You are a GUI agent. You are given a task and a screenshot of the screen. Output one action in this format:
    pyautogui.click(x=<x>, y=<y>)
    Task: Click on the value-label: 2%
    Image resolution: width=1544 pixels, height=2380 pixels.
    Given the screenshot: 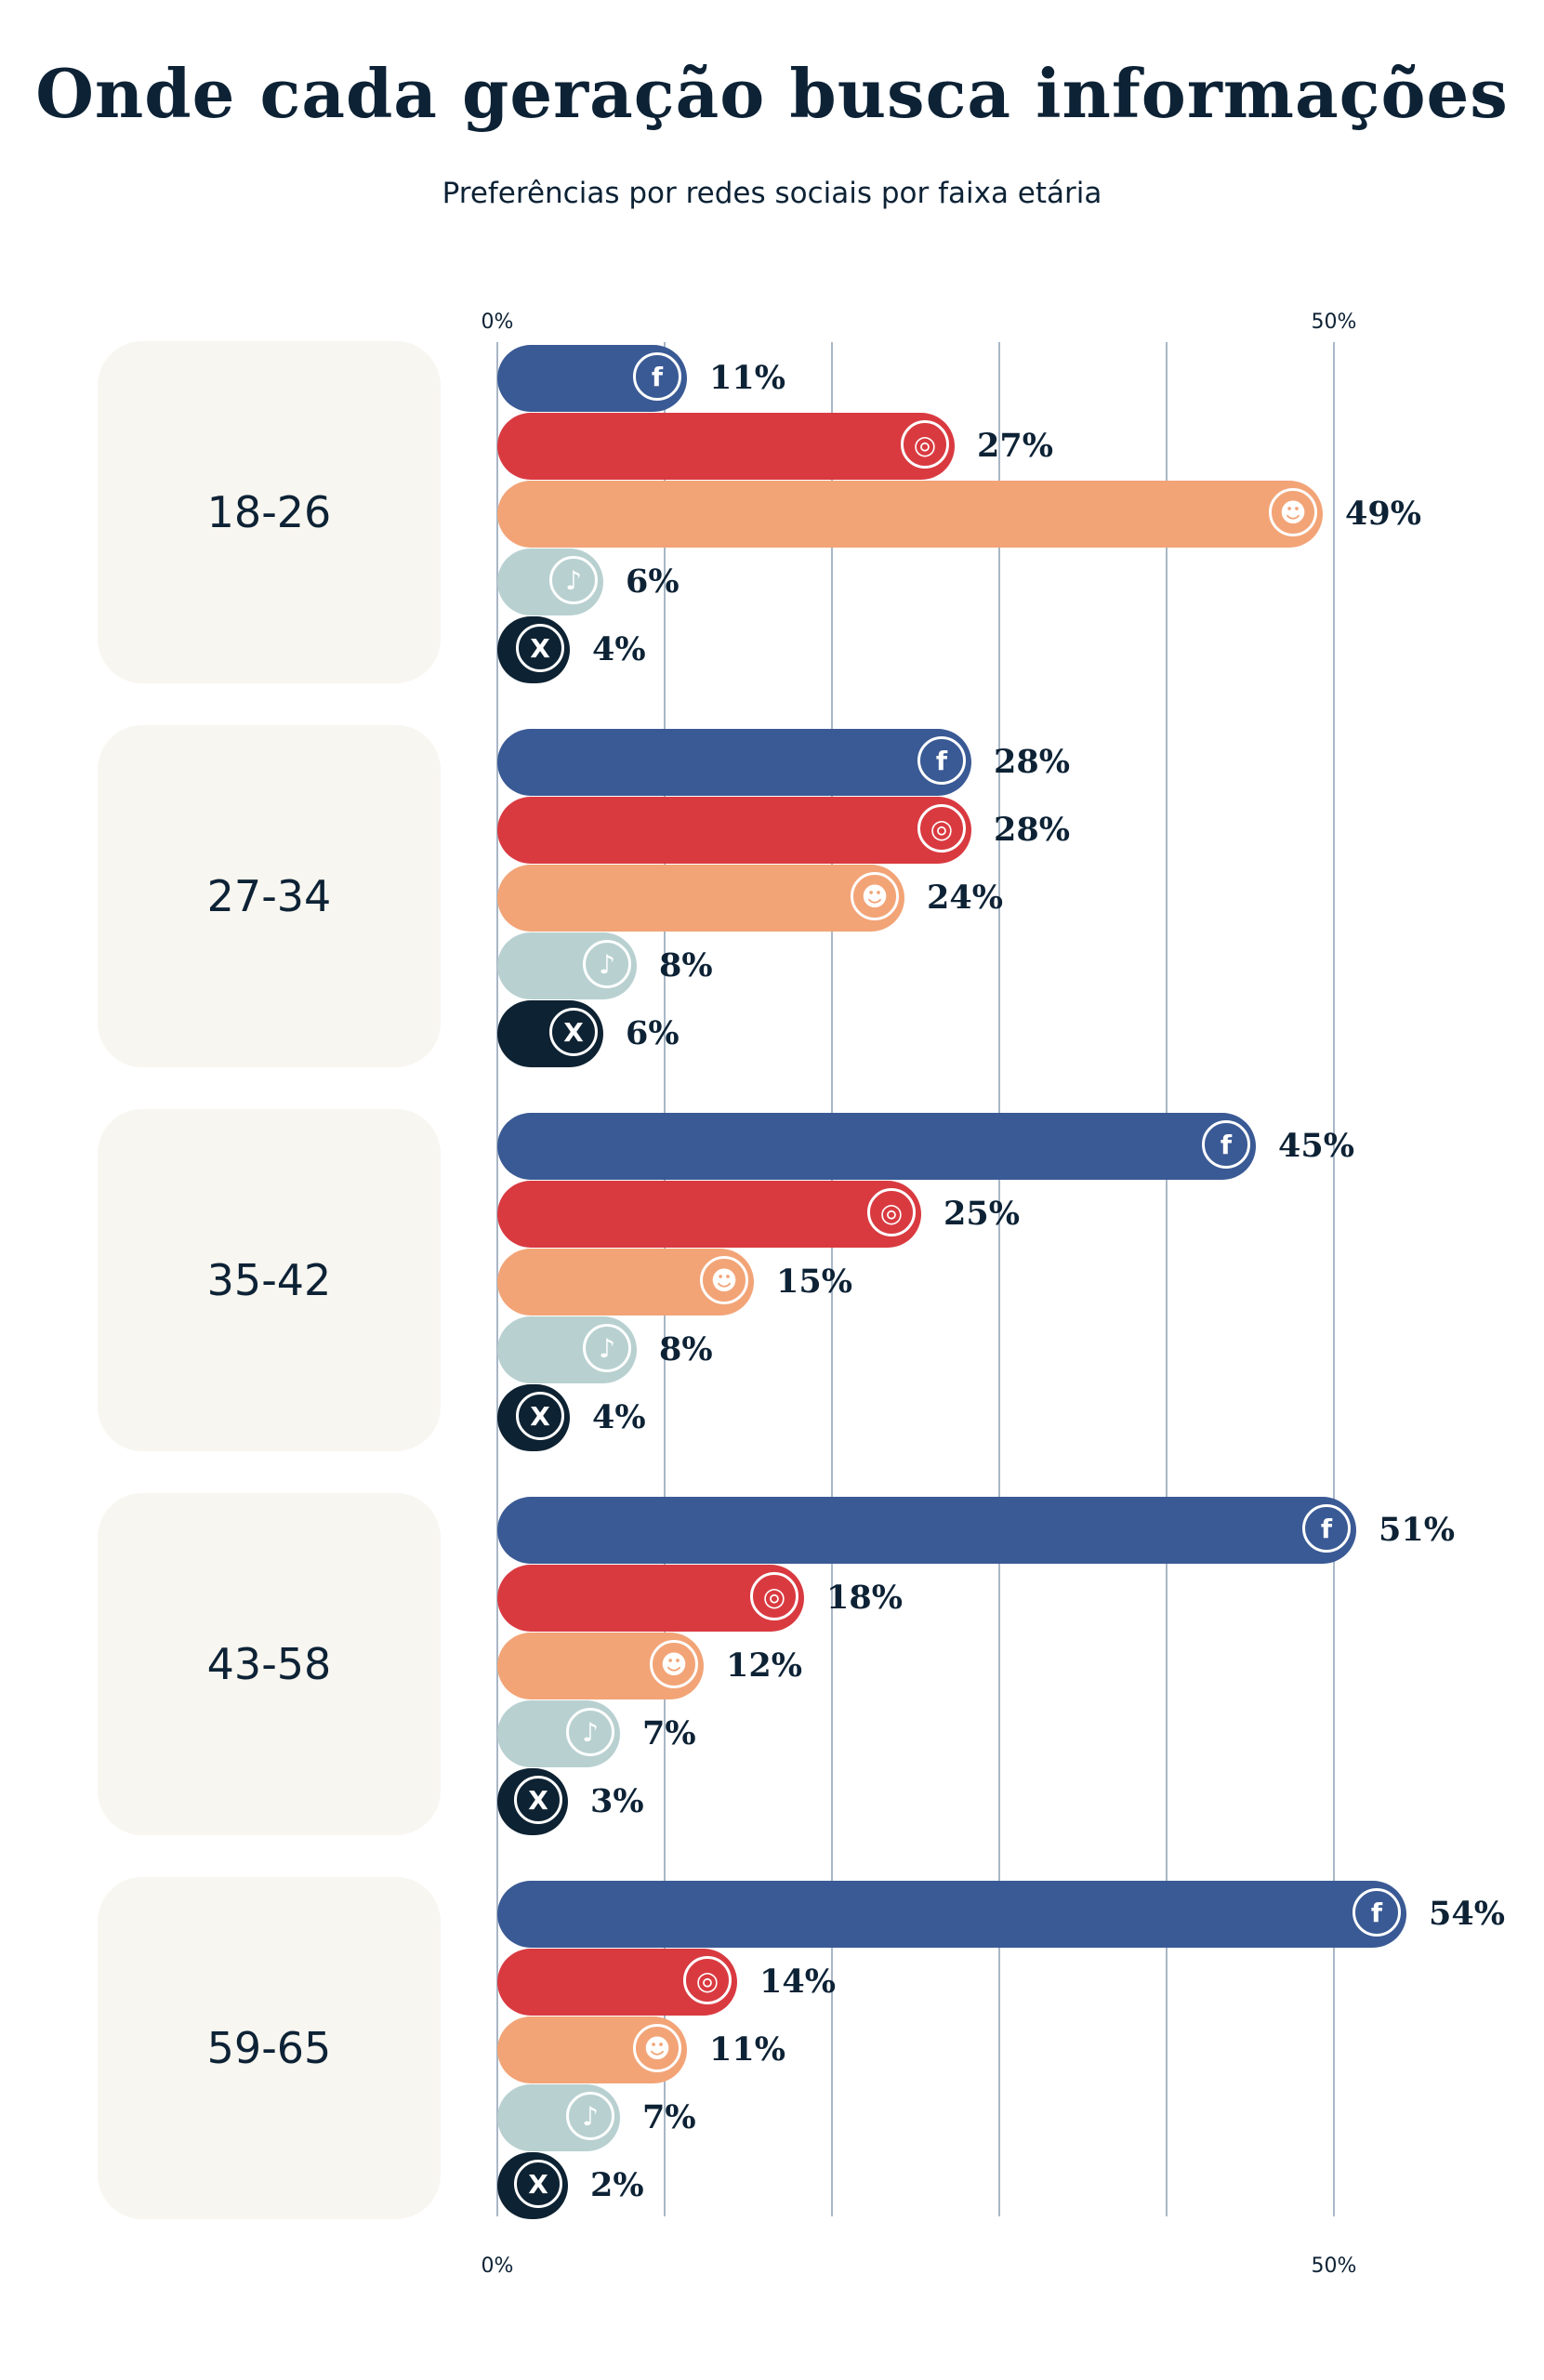 What is the action you would take?
    pyautogui.click(x=617, y=2185)
    